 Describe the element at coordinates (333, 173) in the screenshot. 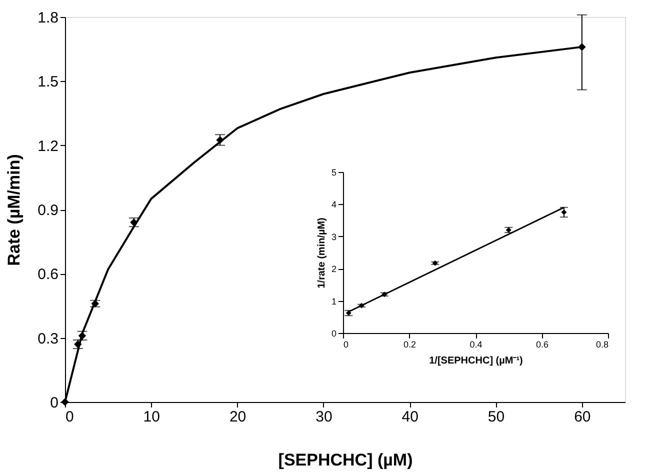

I see `y-tick-label: 5` at that location.